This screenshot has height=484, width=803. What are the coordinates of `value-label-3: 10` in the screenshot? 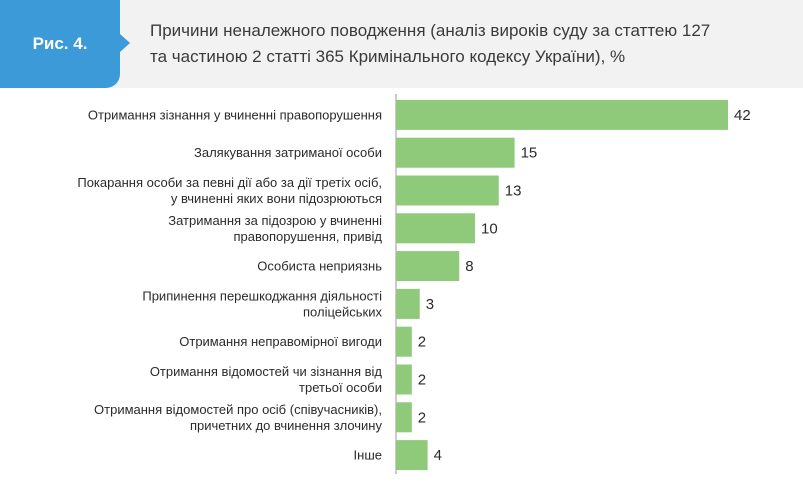 It's located at (489, 228).